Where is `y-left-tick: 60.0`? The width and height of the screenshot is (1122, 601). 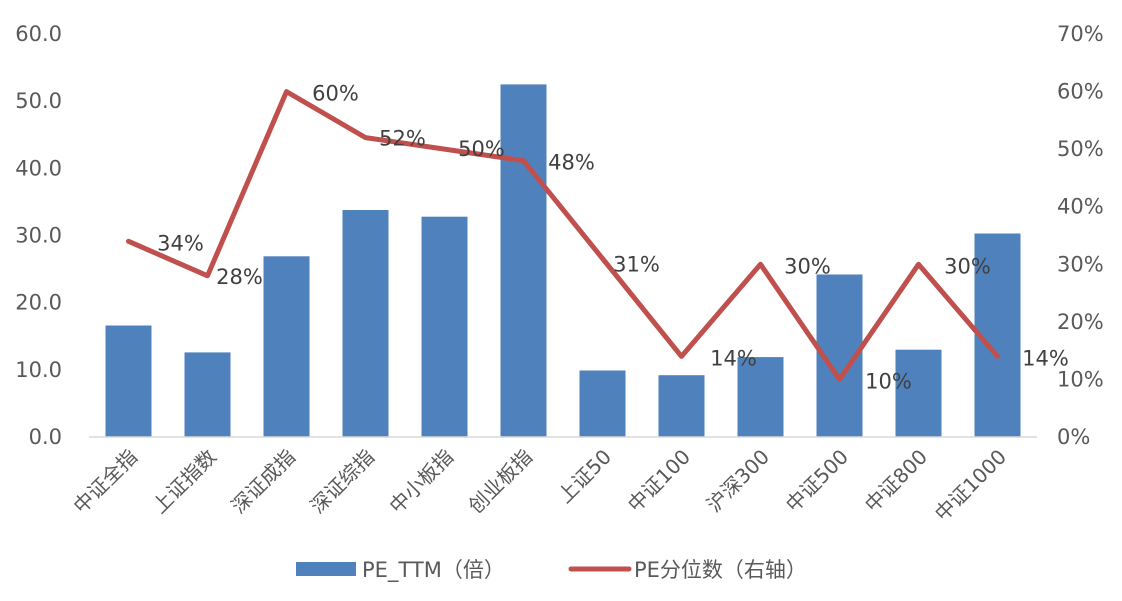 y-left-tick: 60.0 is located at coordinates (38, 34).